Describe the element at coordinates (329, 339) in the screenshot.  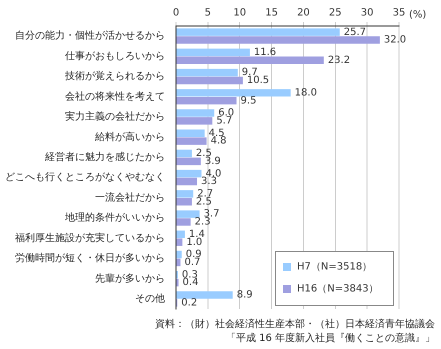
I see `text: 「平成 16 年度新入社員『働くことの意識』」` at that location.